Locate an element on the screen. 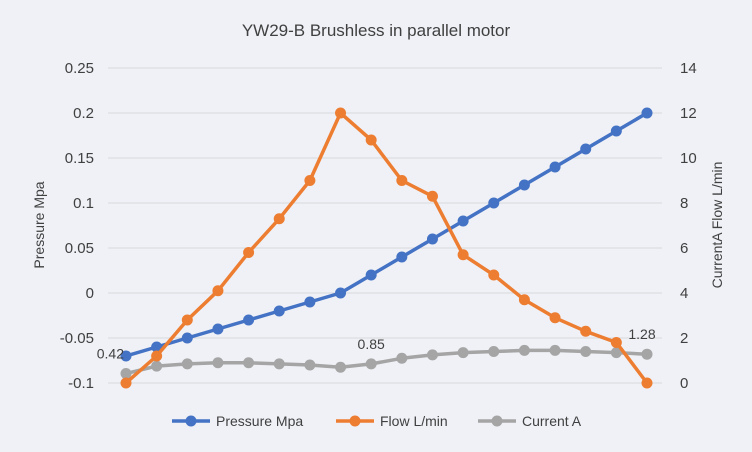 This screenshot has width=752, height=452. left-tick-label: 0.05 is located at coordinates (79, 248).